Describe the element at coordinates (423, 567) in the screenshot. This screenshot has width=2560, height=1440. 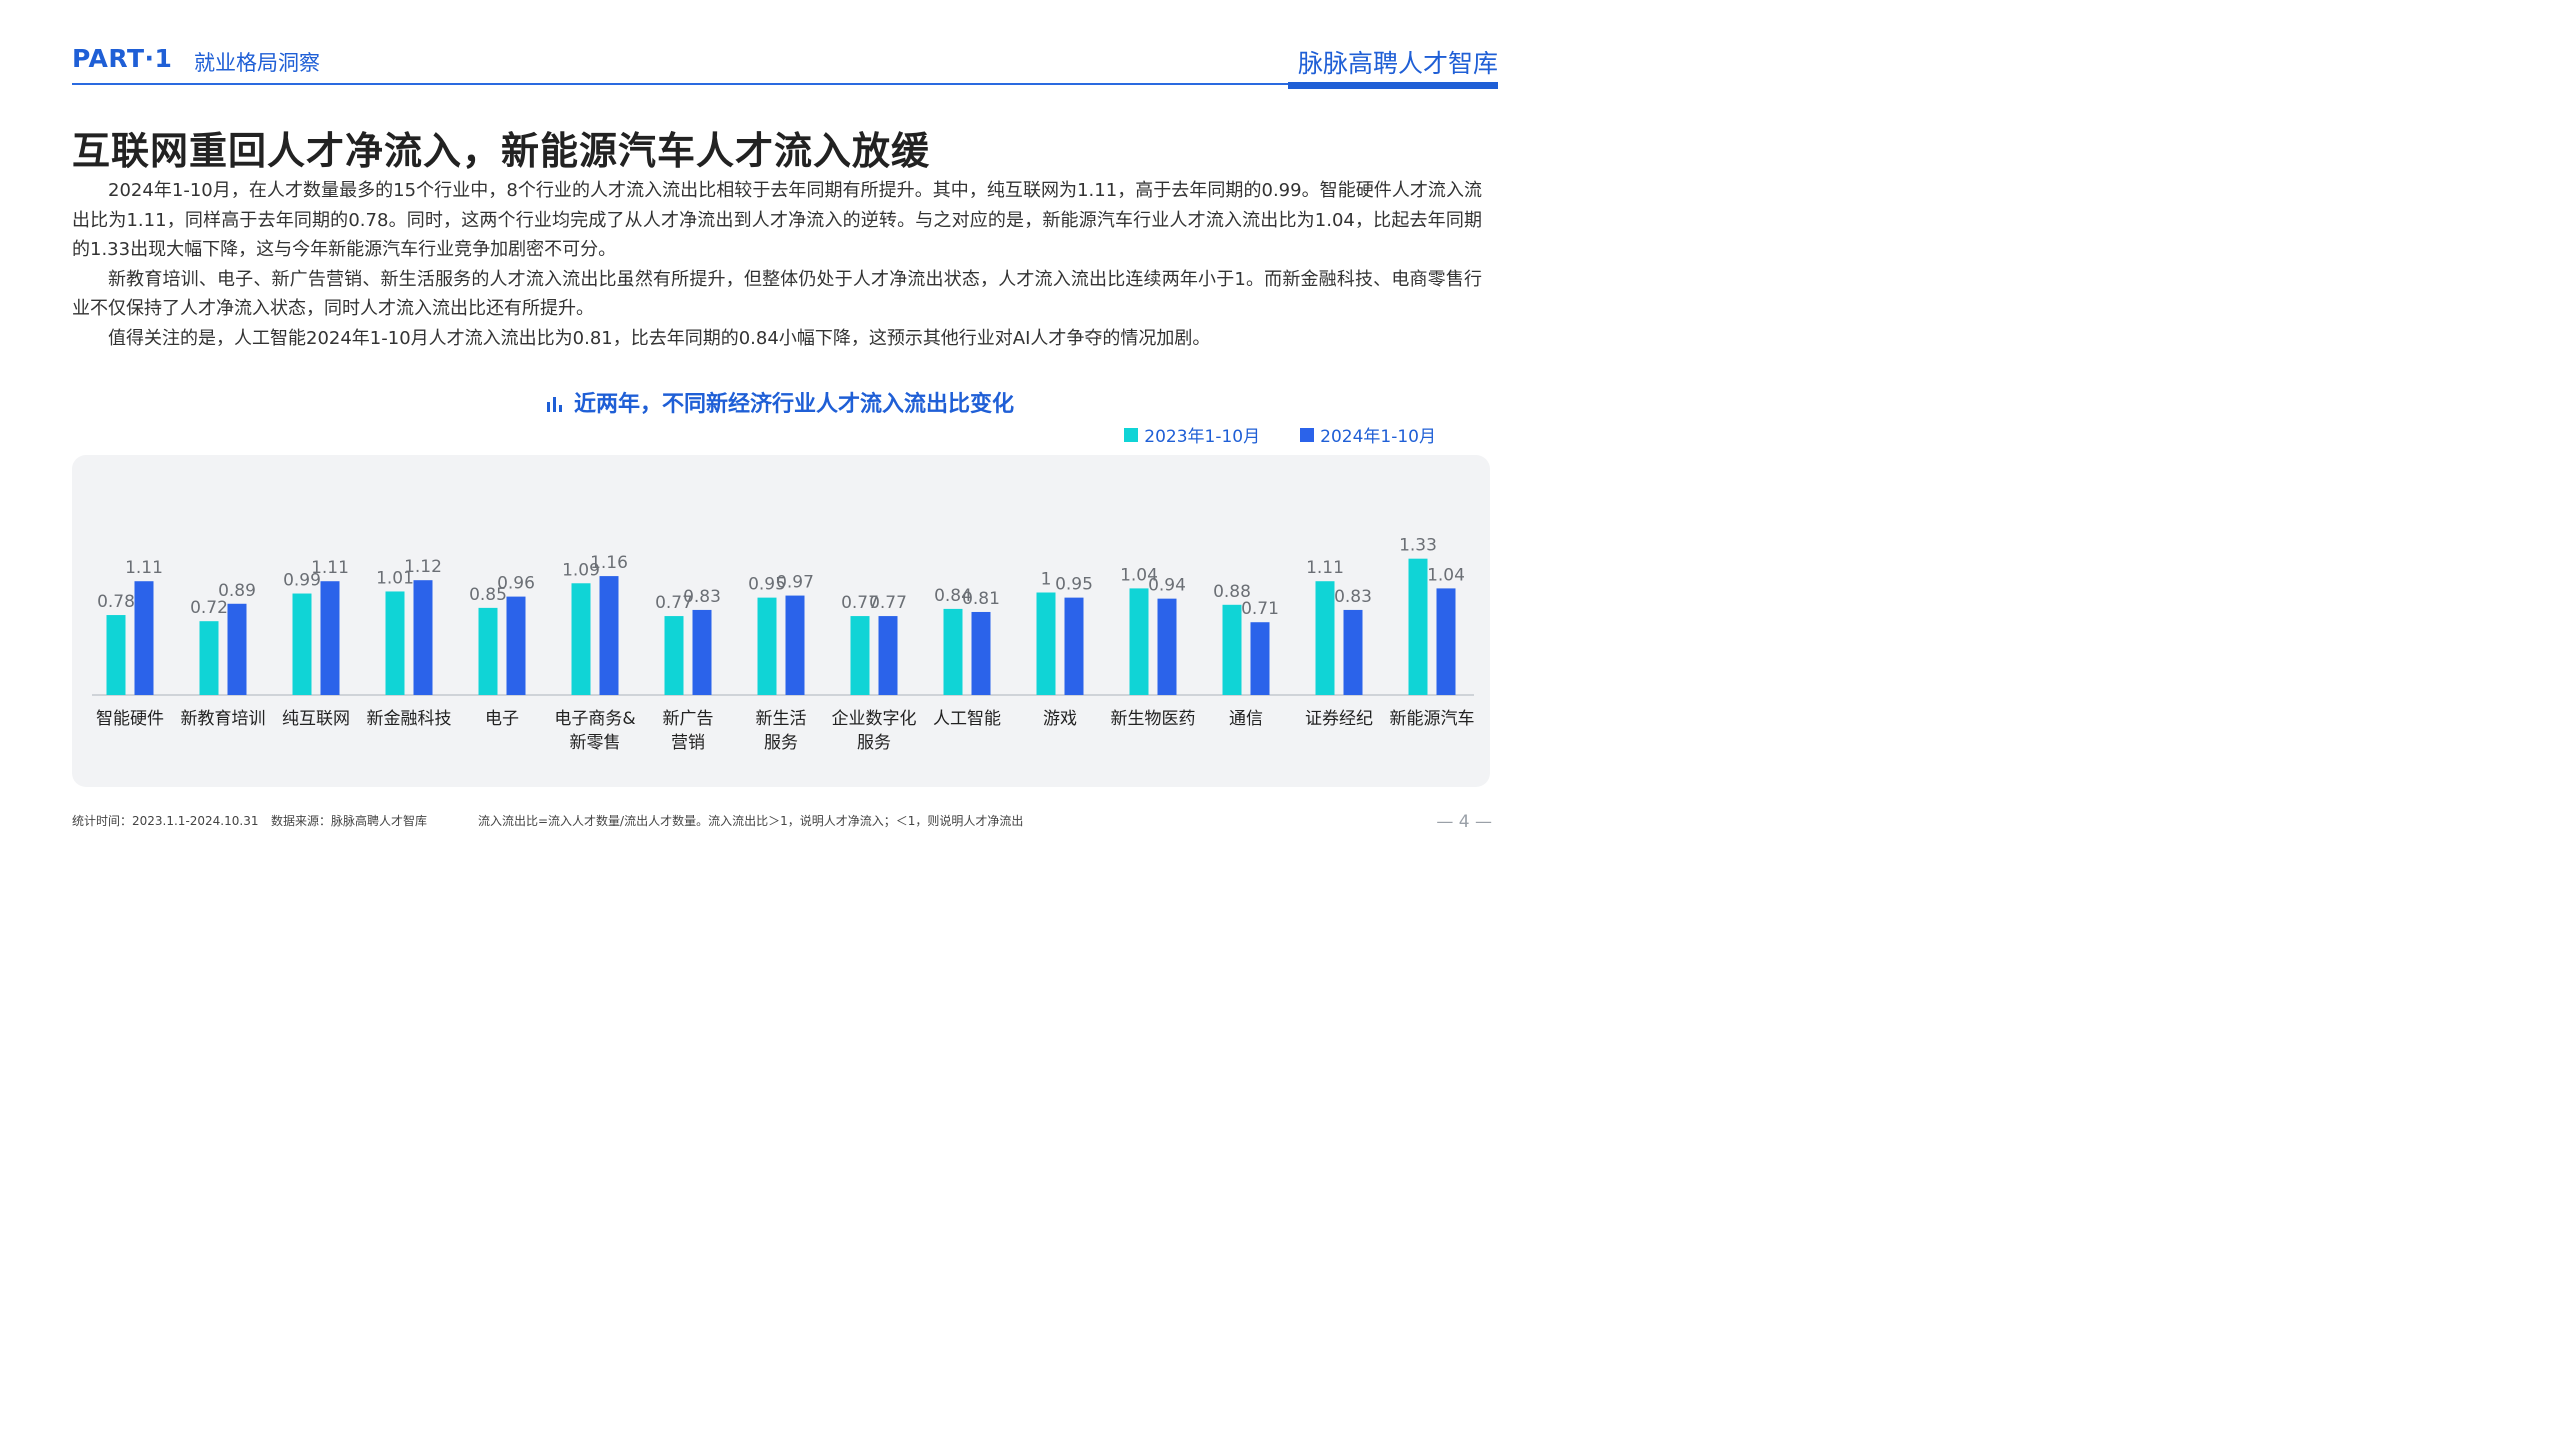
I see `data-label: 1.12` at that location.